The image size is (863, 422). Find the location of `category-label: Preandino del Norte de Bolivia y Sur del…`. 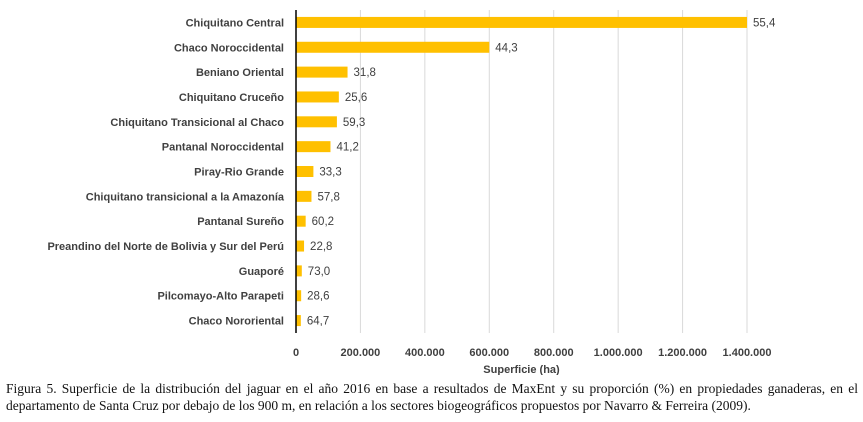

category-label: Preandino del Norte de Bolivia y Sur del… is located at coordinates (165, 247).